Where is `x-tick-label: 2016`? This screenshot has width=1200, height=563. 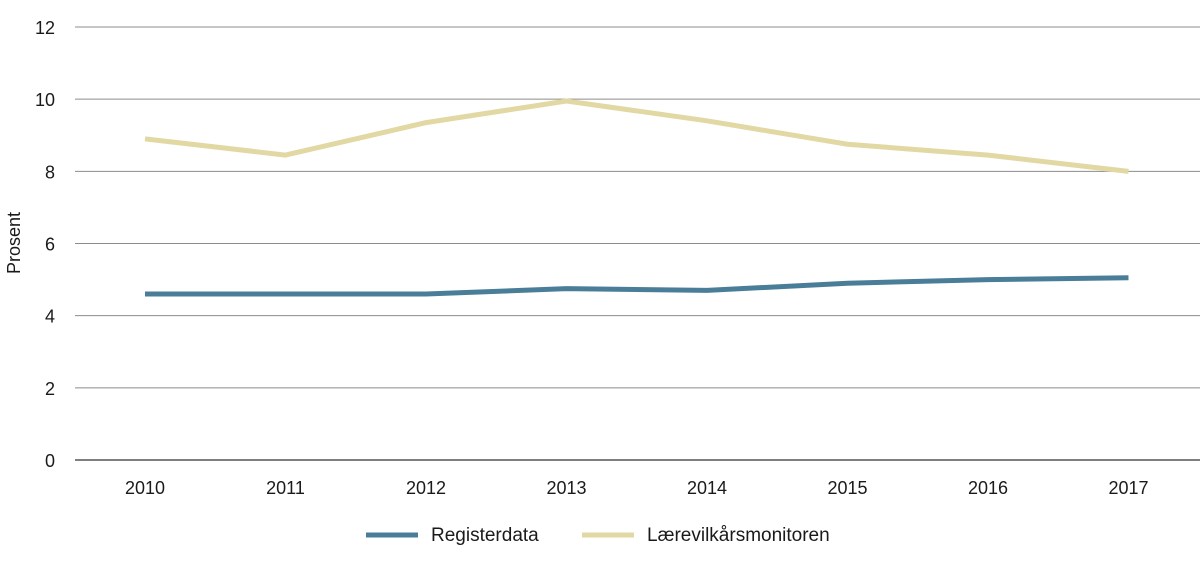
x-tick-label: 2016 is located at coordinates (988, 488).